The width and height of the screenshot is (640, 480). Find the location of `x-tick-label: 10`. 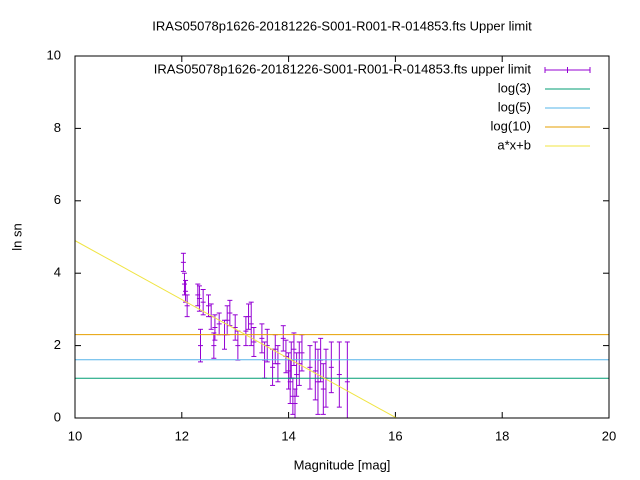

x-tick-label: 10 is located at coordinates (75, 435).